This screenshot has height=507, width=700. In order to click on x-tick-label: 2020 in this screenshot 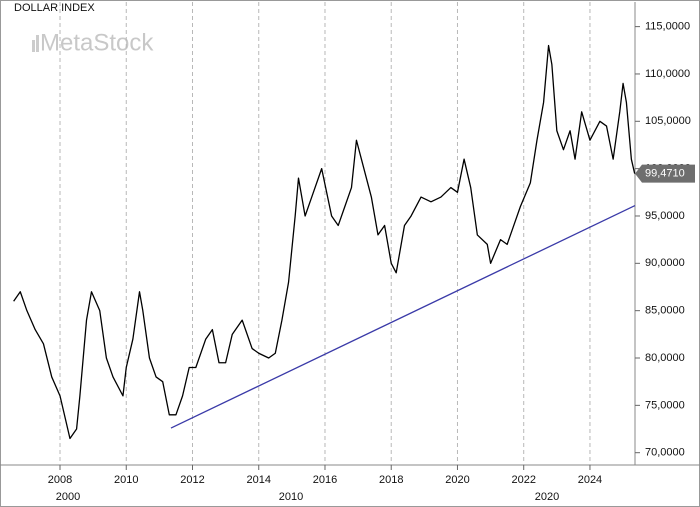, I will do `click(457, 480)`.